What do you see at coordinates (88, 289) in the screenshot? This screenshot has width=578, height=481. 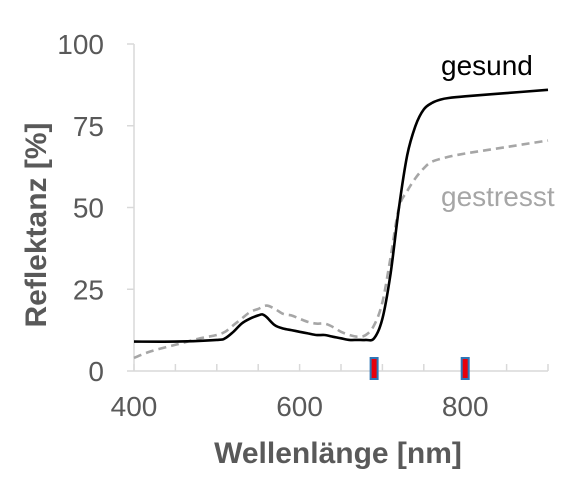 I see `y-tick-label: 25` at bounding box center [88, 289].